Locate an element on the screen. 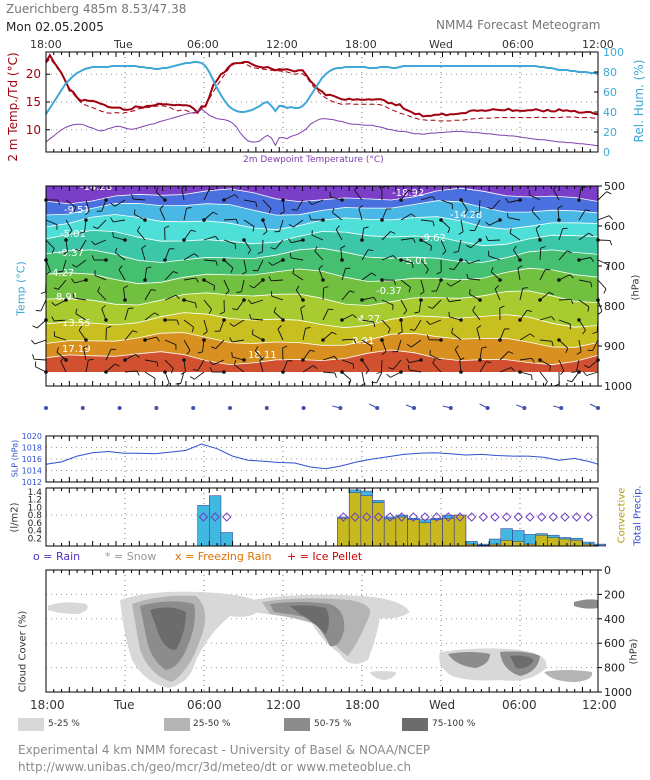 The width and height of the screenshot is (650, 780). slp-tick-label: 1020 is located at coordinates (32, 436).